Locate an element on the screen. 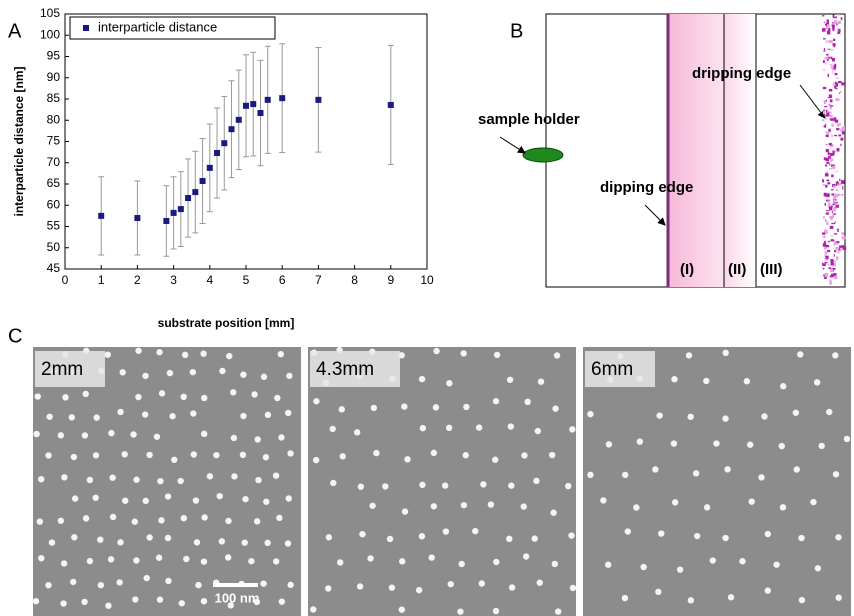  panel-label: C is located at coordinates (15, 336).